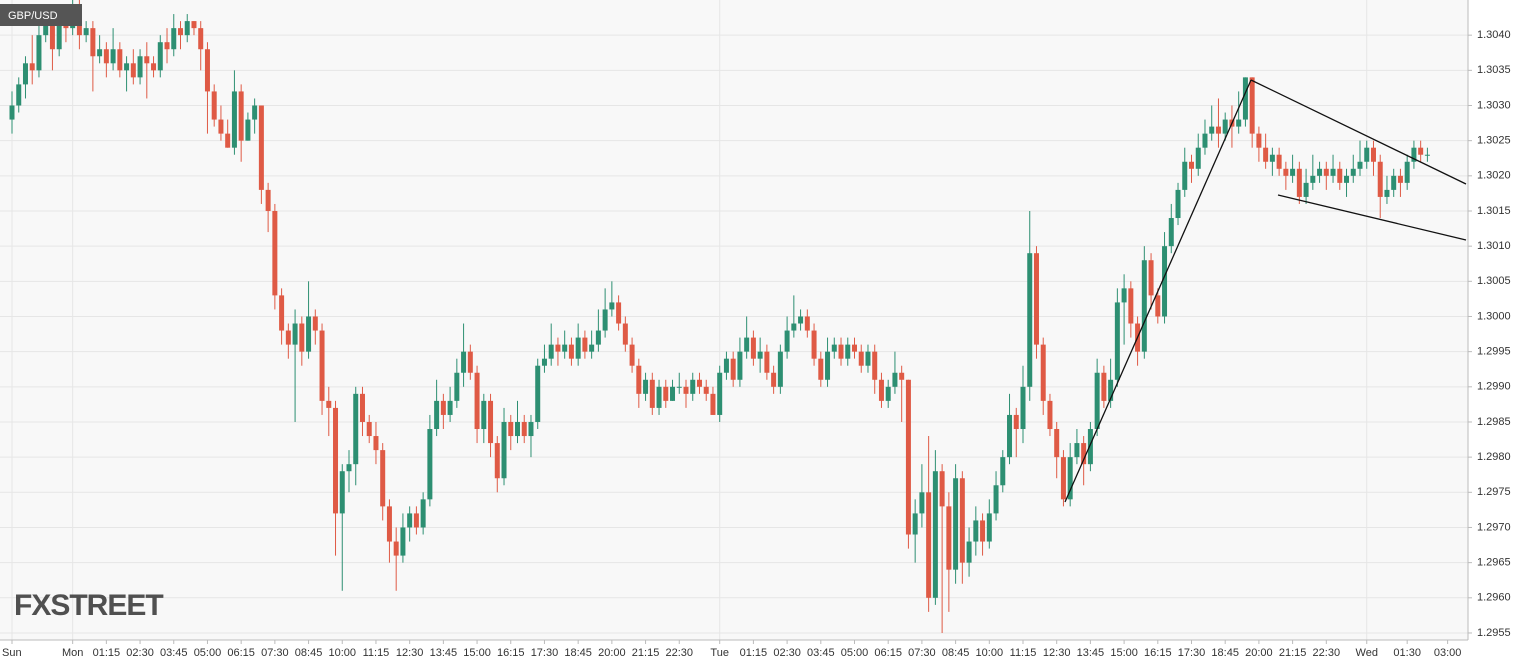 This screenshot has height=665, width=1536. I want to click on x-tick-label: 13:45, so click(1091, 653).